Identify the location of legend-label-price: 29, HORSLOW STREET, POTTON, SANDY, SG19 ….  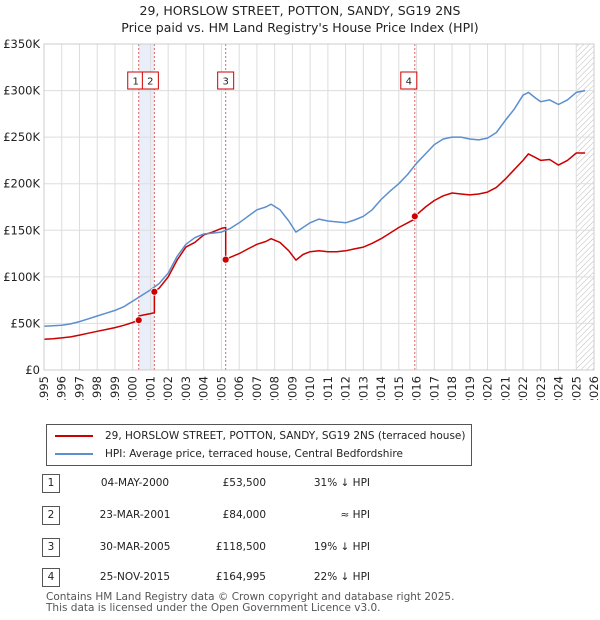
(285, 436).